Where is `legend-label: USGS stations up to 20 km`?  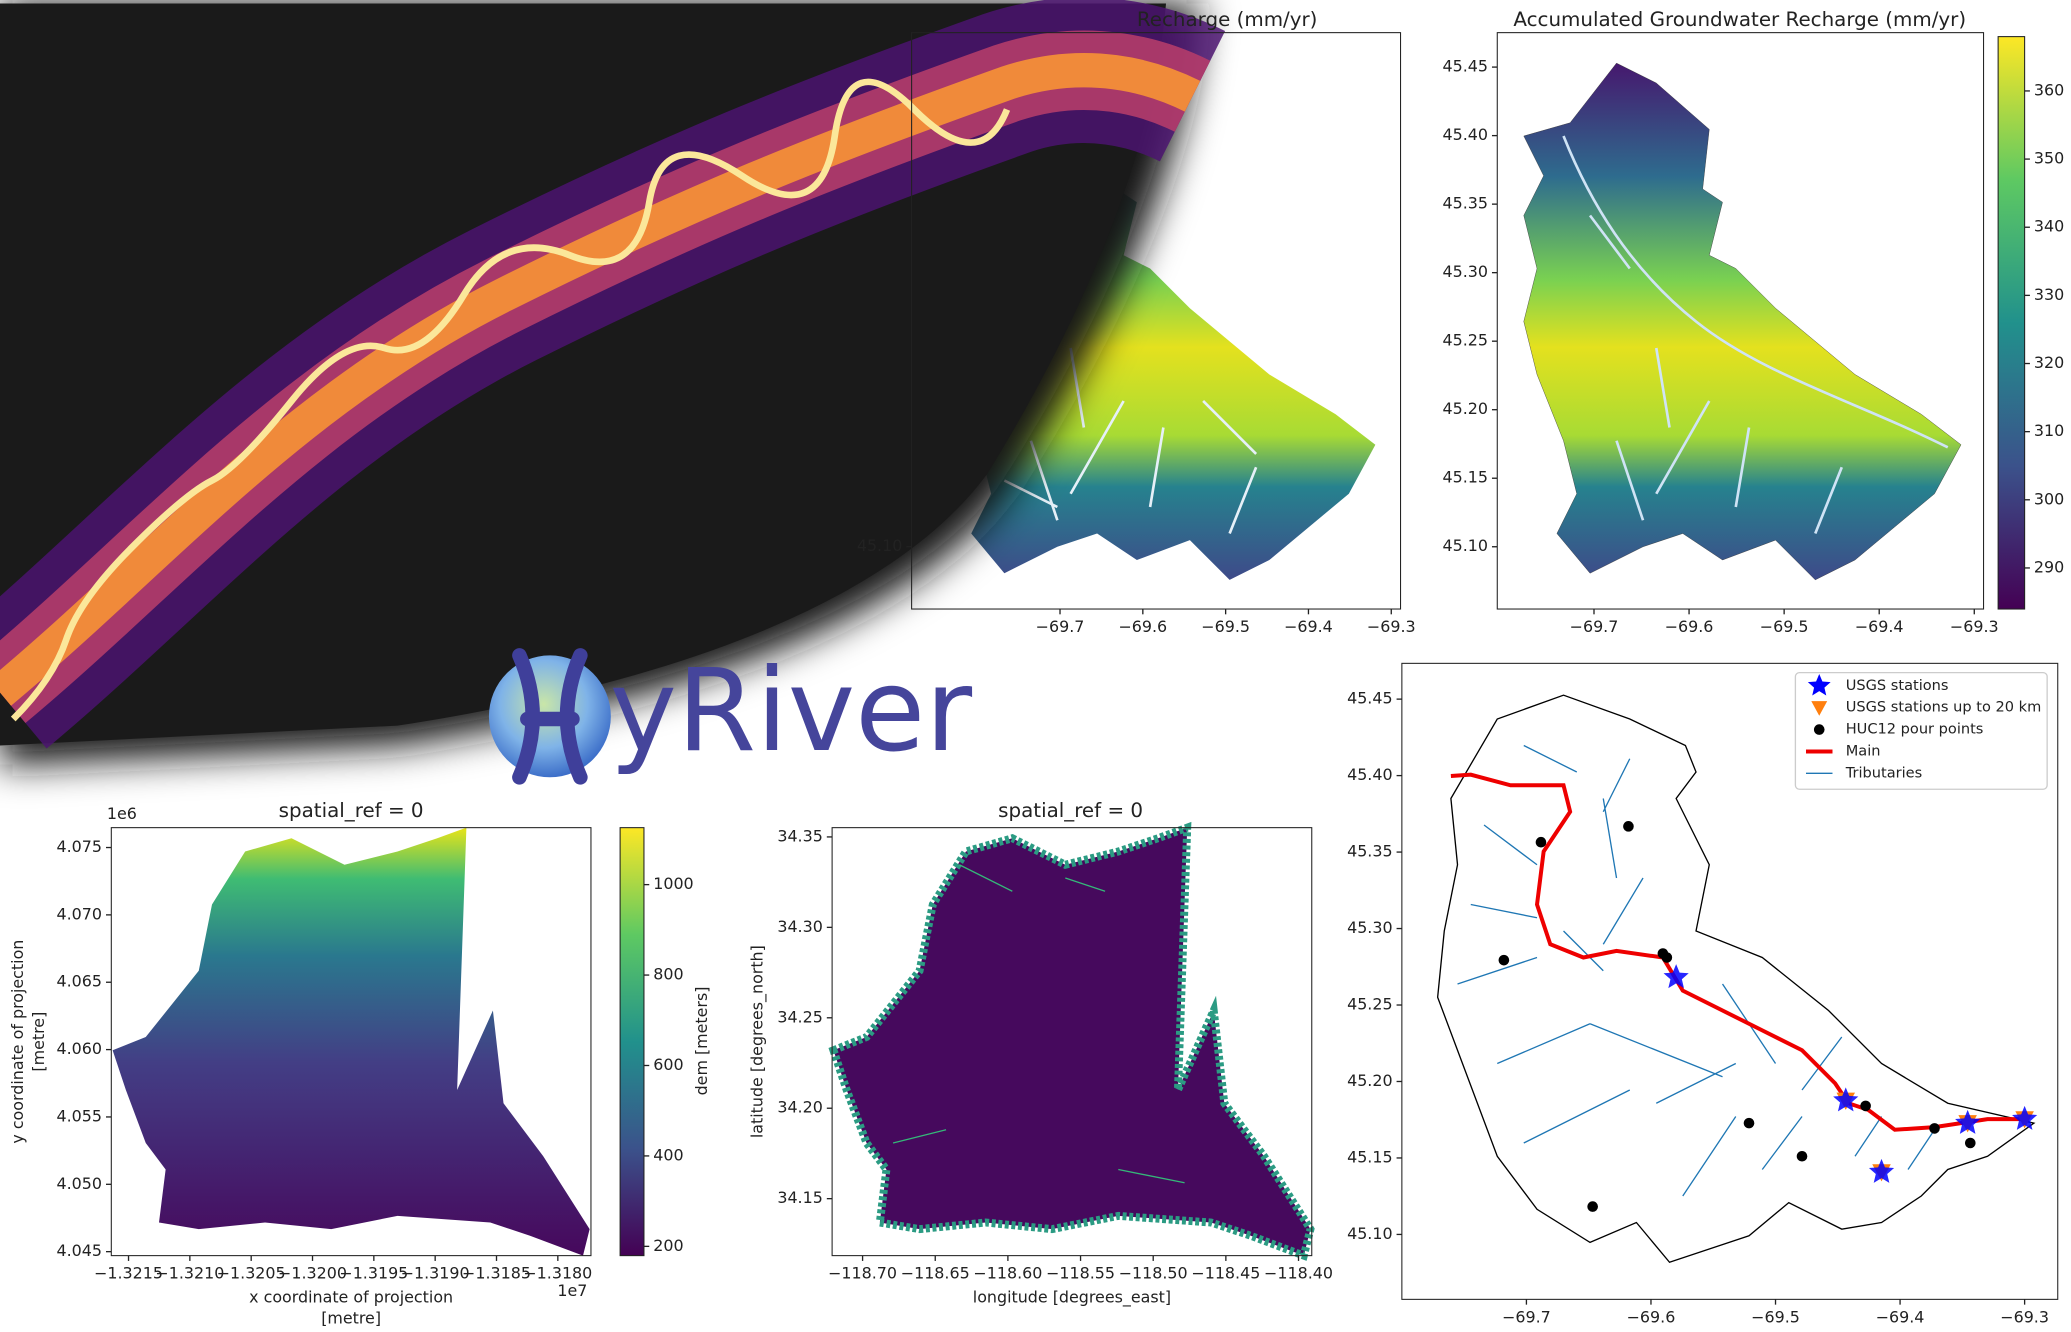
legend-label: USGS stations up to 20 km is located at coordinates (1944, 707).